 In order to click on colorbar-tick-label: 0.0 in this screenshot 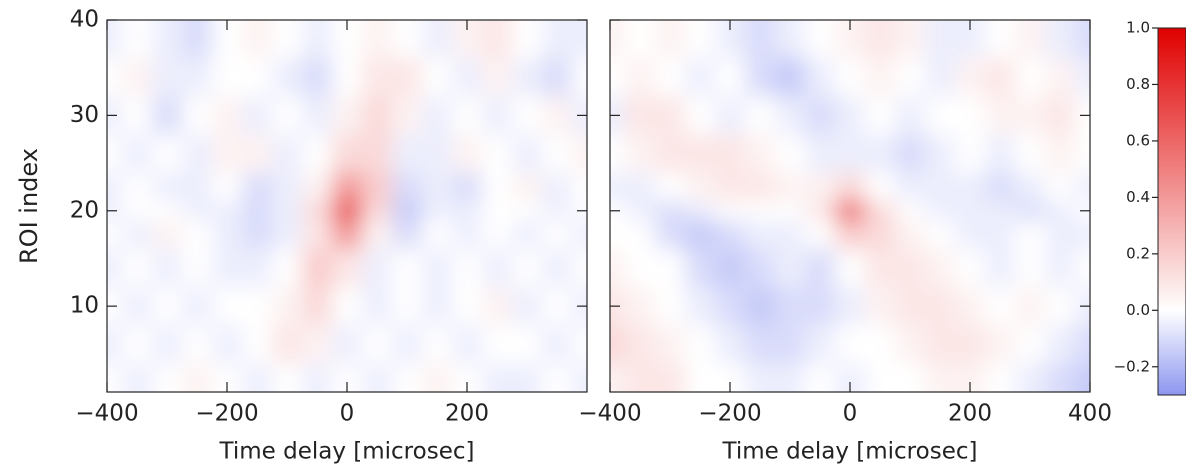, I will do `click(1138, 310)`.